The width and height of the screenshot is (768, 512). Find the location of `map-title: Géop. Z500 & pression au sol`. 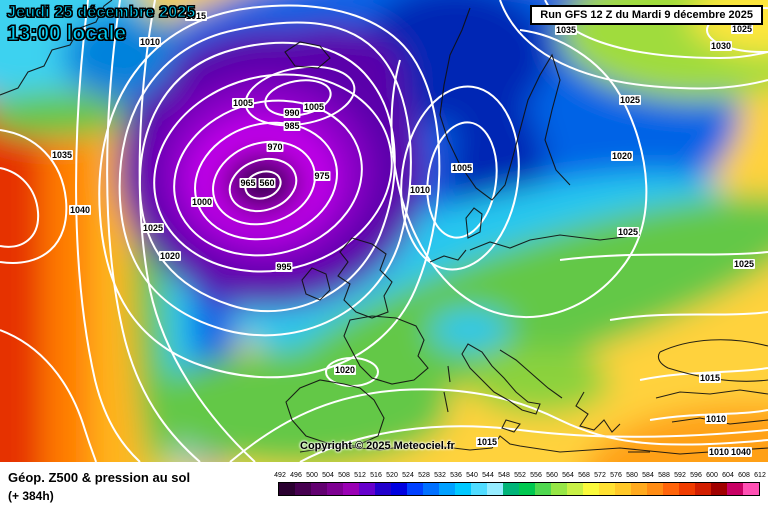

map-title: Géop. Z500 & pression au sol is located at coordinates (99, 477).